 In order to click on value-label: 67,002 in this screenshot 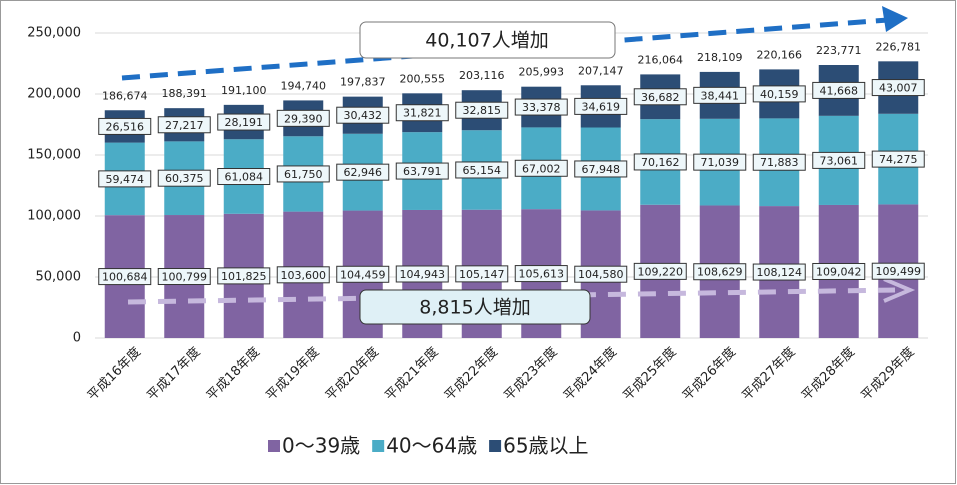, I will do `click(541, 168)`.